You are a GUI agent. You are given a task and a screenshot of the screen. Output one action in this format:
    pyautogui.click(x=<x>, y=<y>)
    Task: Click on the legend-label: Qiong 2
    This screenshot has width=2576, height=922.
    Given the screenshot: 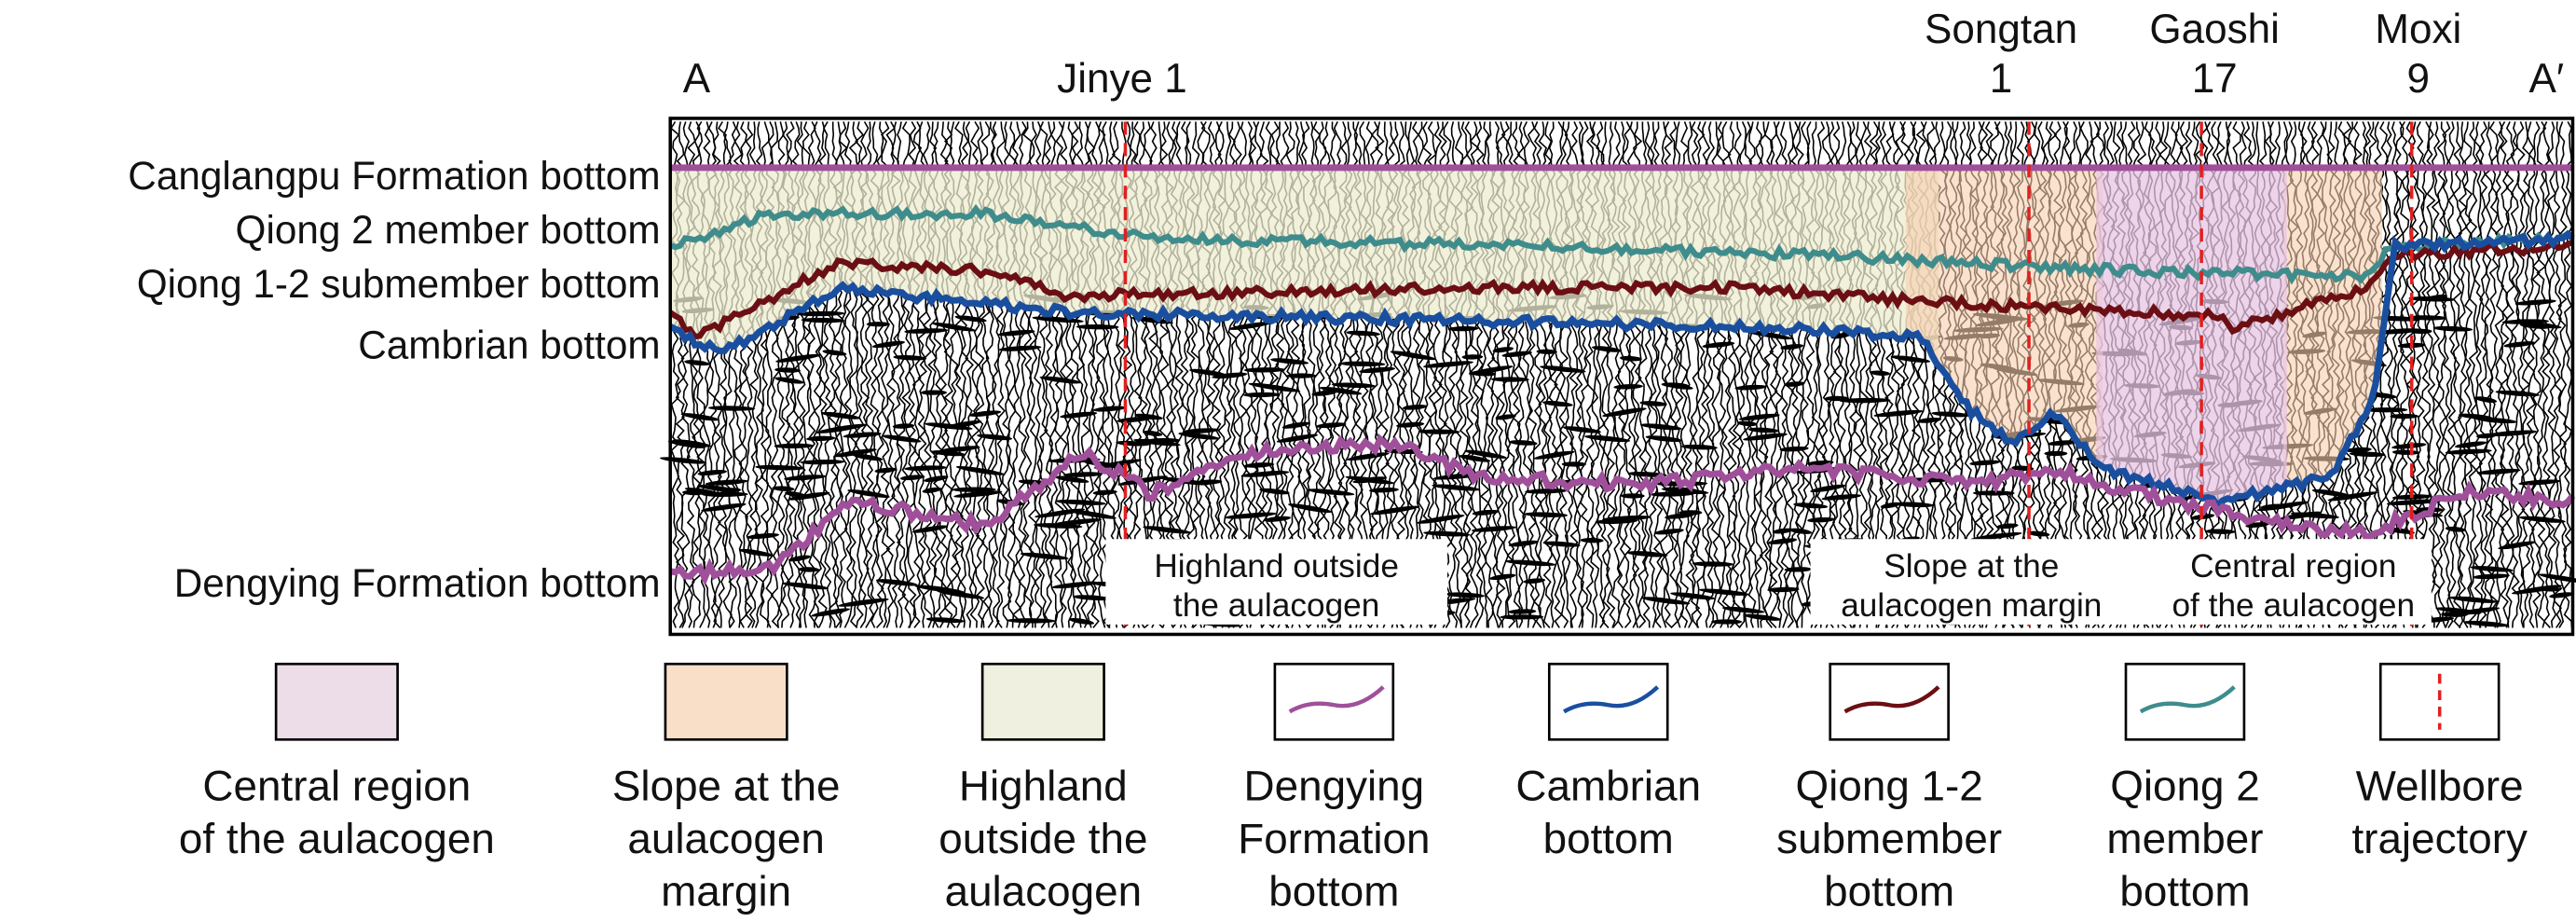 What is the action you would take?
    pyautogui.click(x=2185, y=786)
    